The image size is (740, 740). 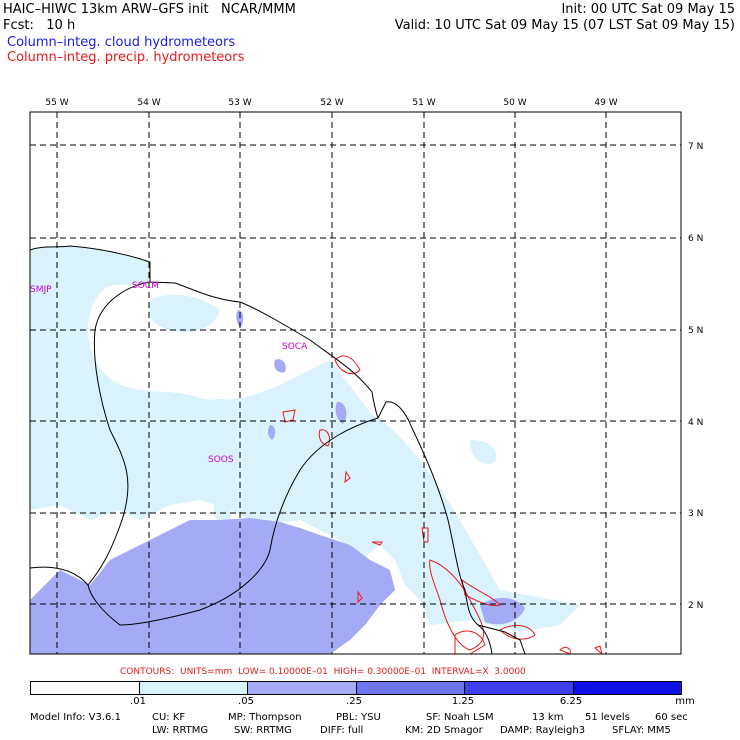 I want to click on lon-label: 55 W, so click(x=56, y=103).